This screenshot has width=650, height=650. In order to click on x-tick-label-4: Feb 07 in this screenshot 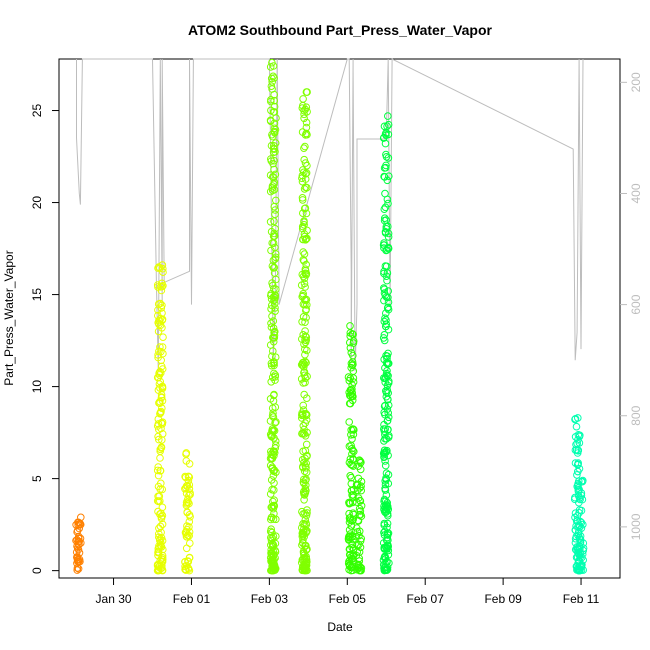, I will do `click(426, 599)`.